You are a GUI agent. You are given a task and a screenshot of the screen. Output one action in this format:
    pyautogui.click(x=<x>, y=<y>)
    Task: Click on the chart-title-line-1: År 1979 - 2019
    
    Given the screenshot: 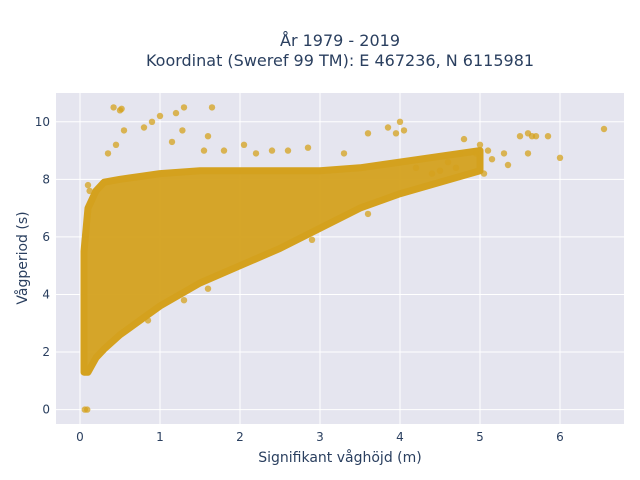 What is the action you would take?
    pyautogui.click(x=340, y=40)
    